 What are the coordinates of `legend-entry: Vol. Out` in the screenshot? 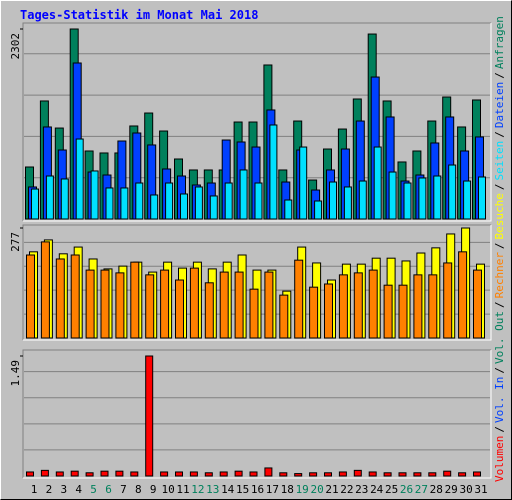 It's located at (499, 337).